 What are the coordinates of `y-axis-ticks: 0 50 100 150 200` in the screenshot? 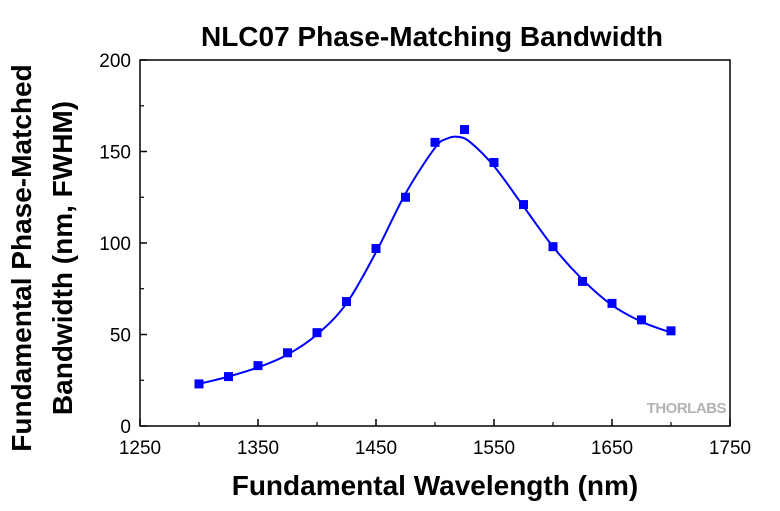 It's located at (123, 244).